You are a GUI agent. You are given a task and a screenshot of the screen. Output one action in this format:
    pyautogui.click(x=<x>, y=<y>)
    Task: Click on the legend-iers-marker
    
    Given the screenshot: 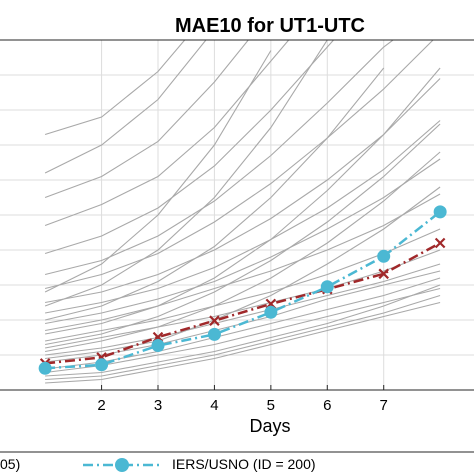 What is the action you would take?
    pyautogui.click(x=122, y=465)
    